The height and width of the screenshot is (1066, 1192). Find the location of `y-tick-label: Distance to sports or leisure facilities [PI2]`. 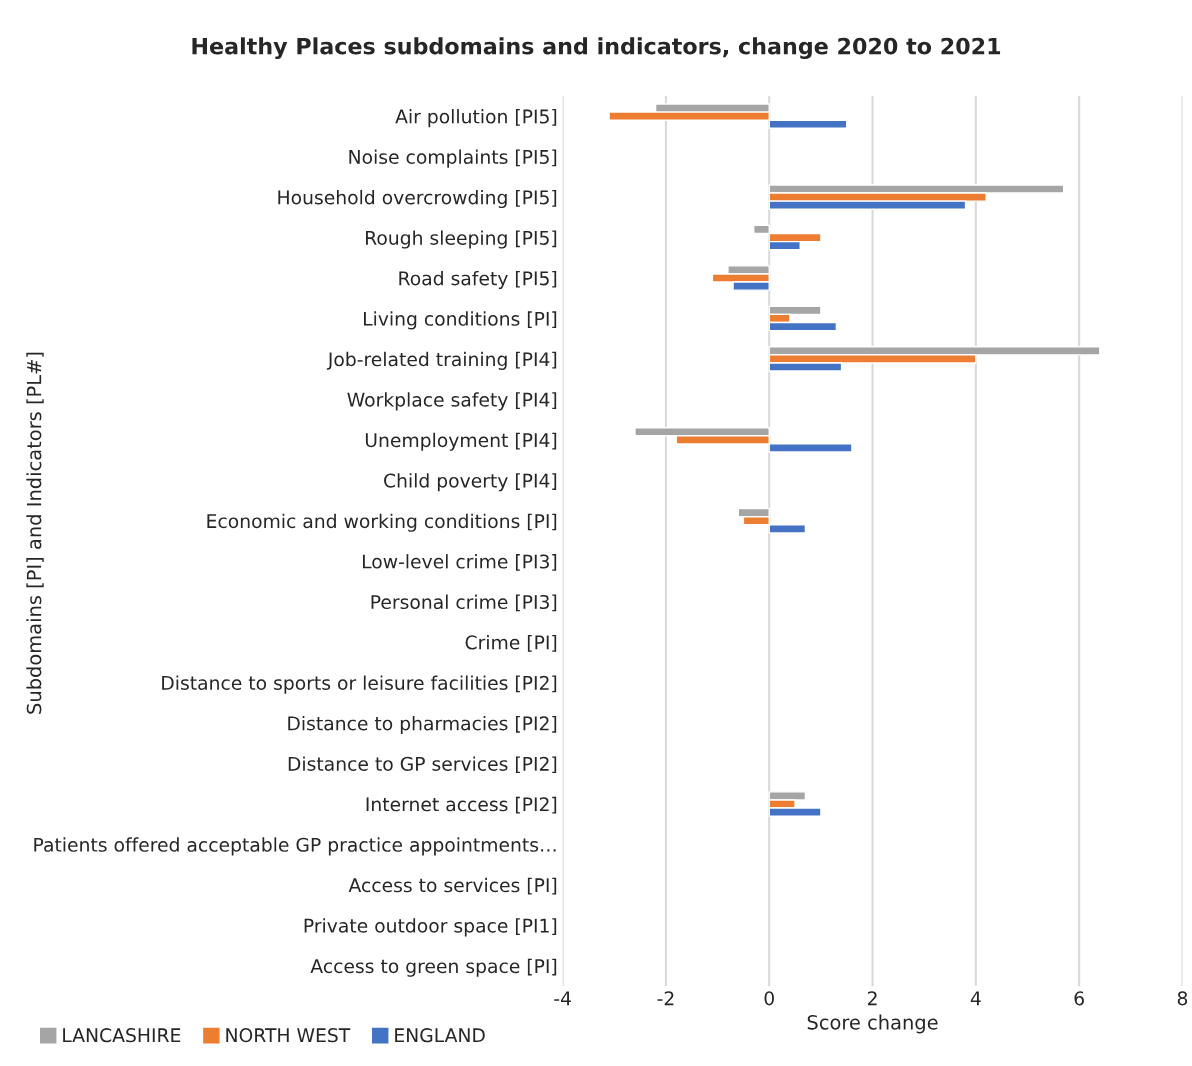

y-tick-label: Distance to sports or leisure facilities [PI2] is located at coordinates (359, 684).